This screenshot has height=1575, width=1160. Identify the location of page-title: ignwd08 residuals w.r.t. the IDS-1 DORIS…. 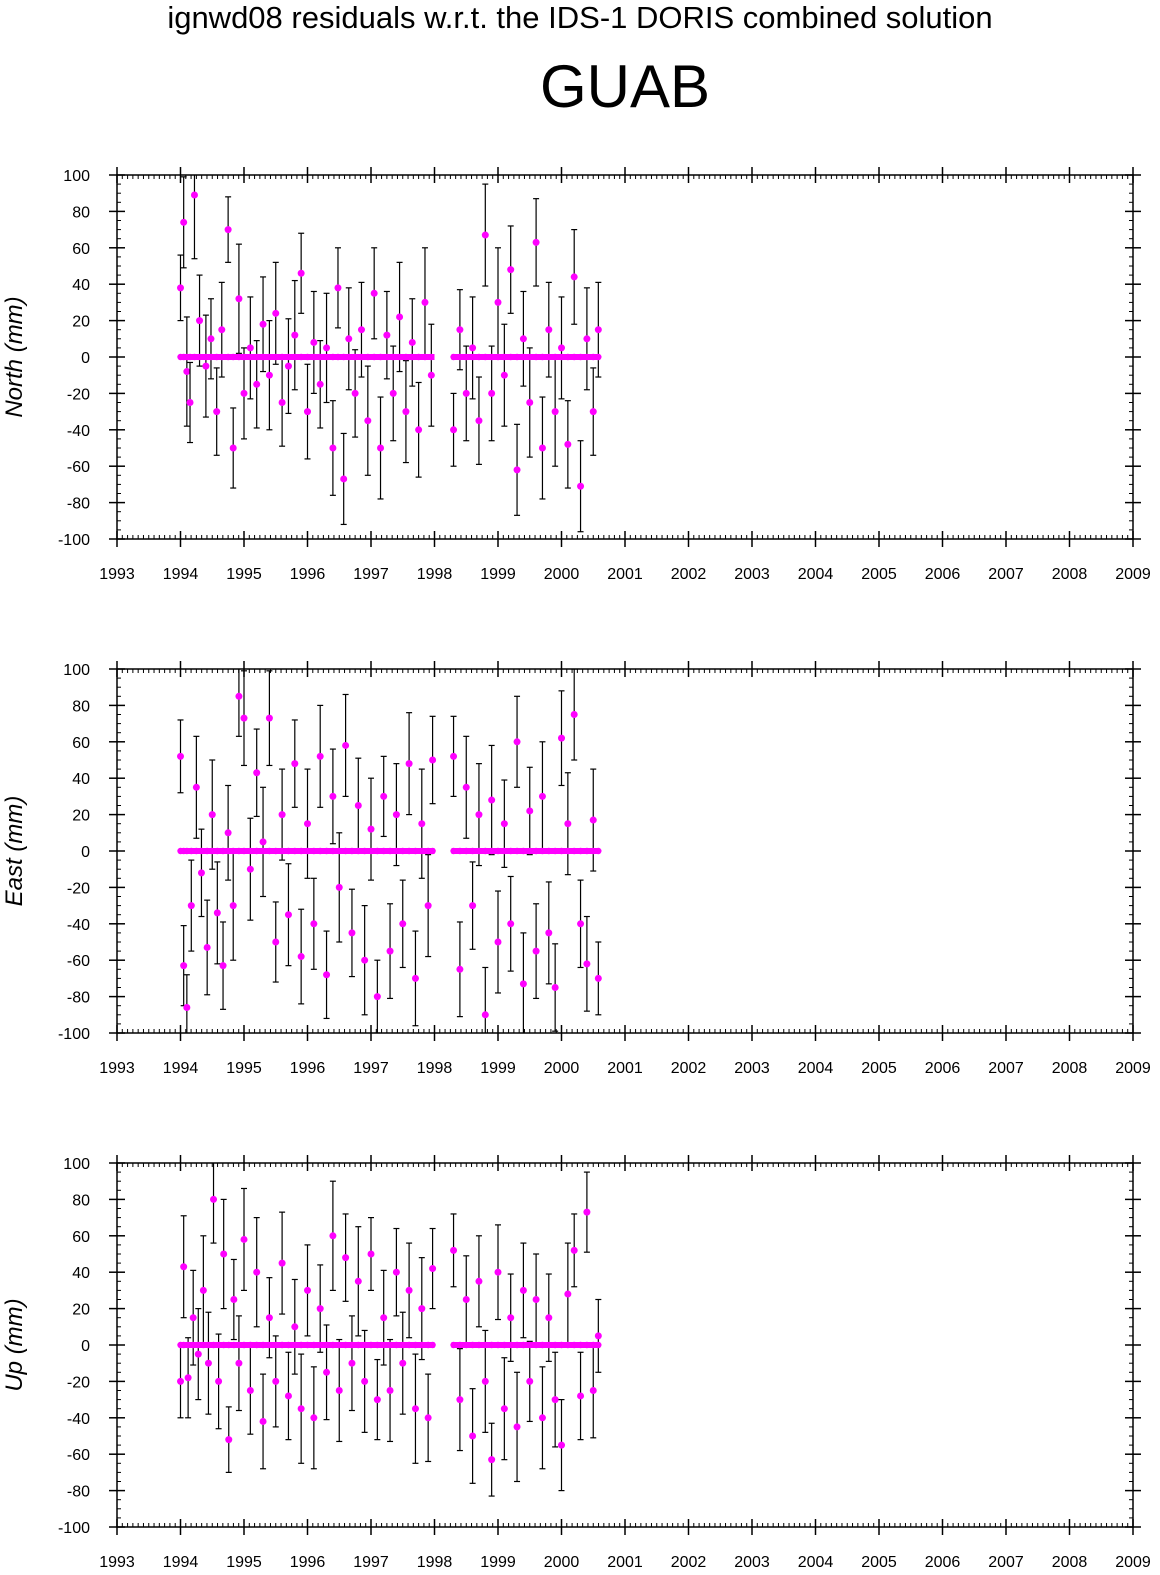
(580, 17).